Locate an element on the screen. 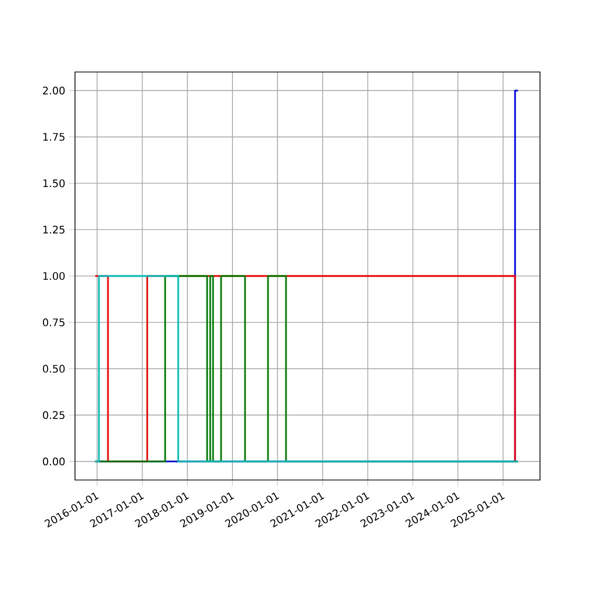 This screenshot has height=600, width=600. y-tick-label: 2.00 is located at coordinates (54, 90).